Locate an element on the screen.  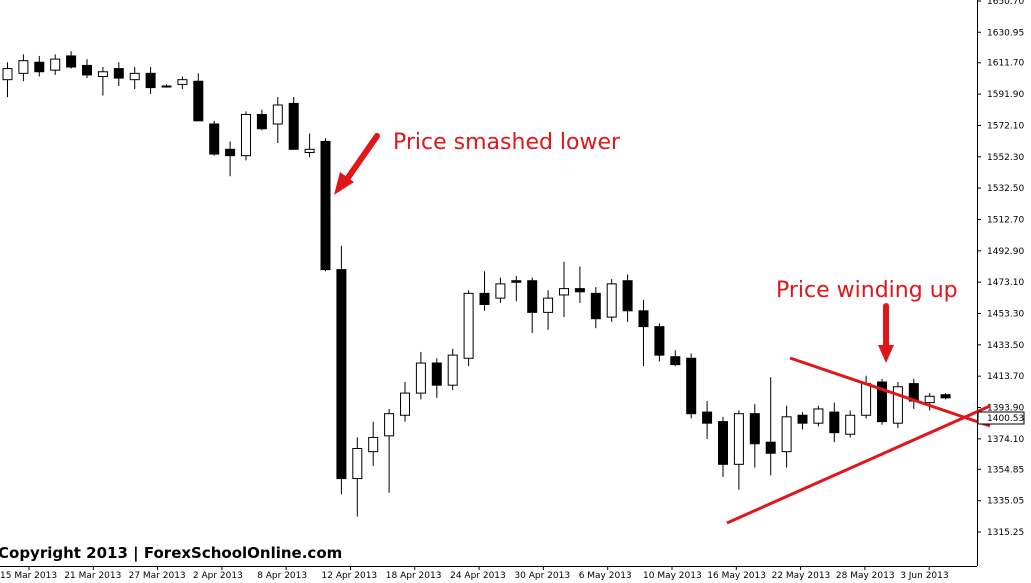
annotation-smashed: Price smashed lower is located at coordinates (507, 142).